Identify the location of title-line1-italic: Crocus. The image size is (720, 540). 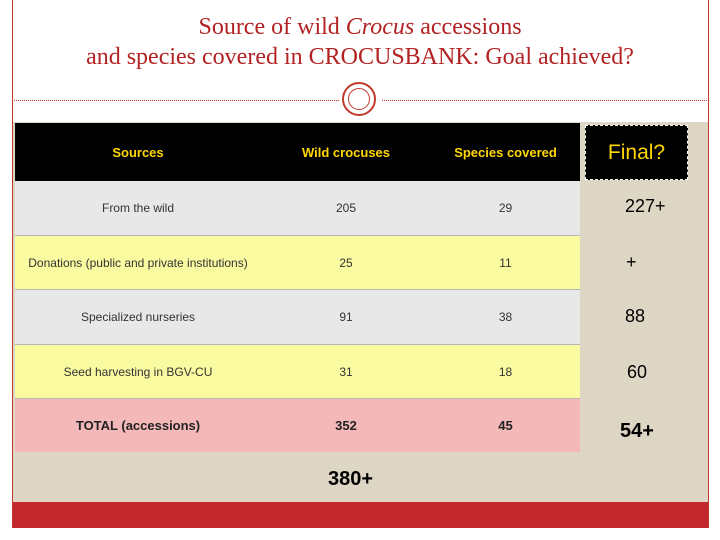
(380, 27).